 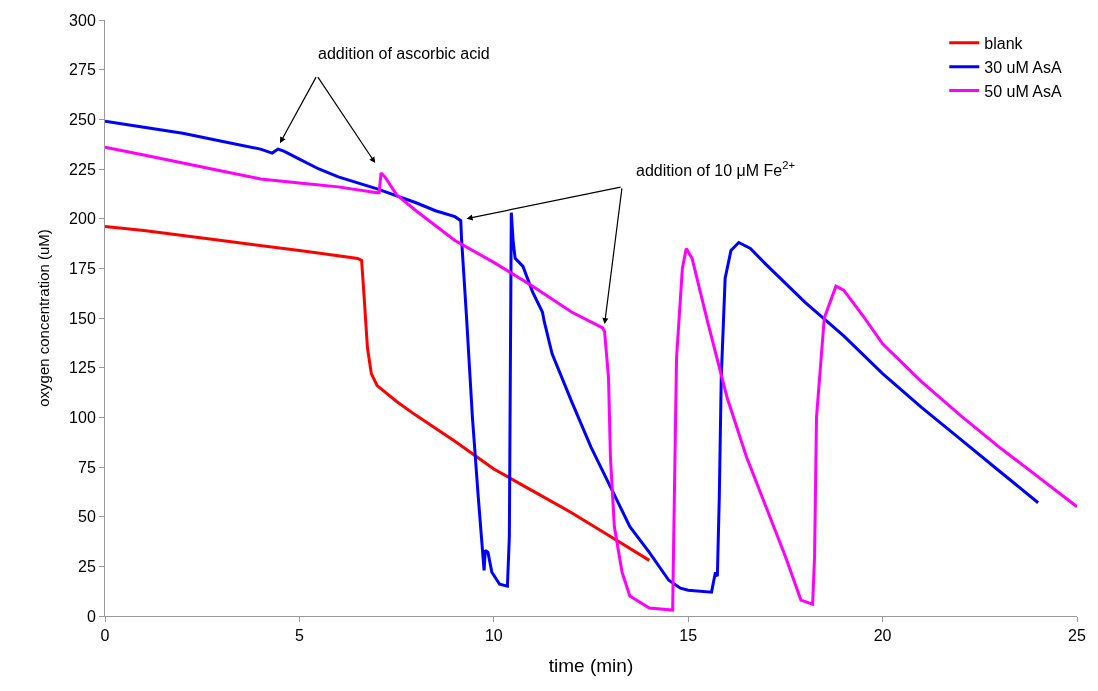 What do you see at coordinates (82, 70) in the screenshot?
I see `y-tick-label: 275` at bounding box center [82, 70].